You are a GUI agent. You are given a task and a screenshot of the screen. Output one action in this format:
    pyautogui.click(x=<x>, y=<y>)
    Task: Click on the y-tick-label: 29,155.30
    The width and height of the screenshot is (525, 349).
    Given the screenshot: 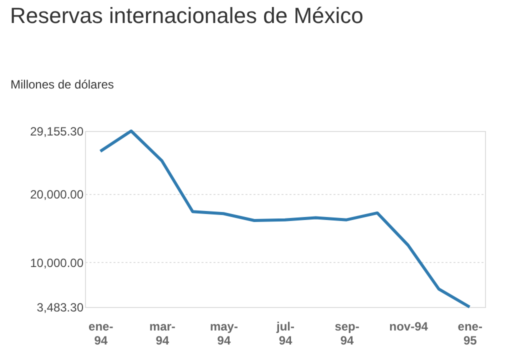 What is the action you would take?
    pyautogui.click(x=57, y=131)
    